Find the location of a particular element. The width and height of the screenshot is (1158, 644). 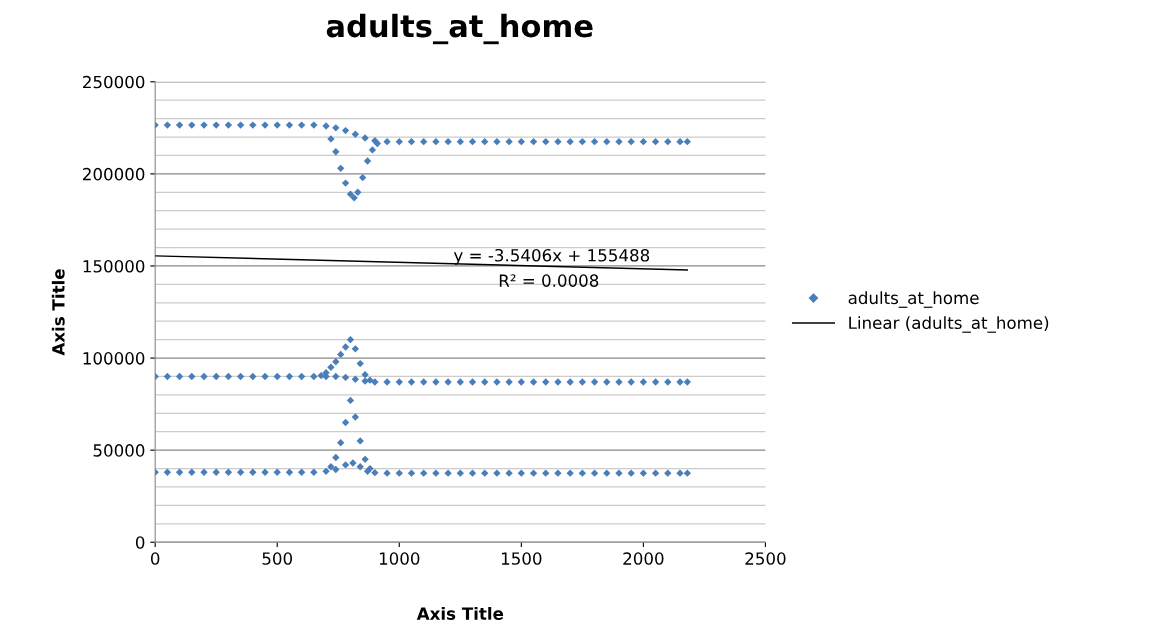

legend-label: Linear (adults_at_home) is located at coordinates (949, 324).